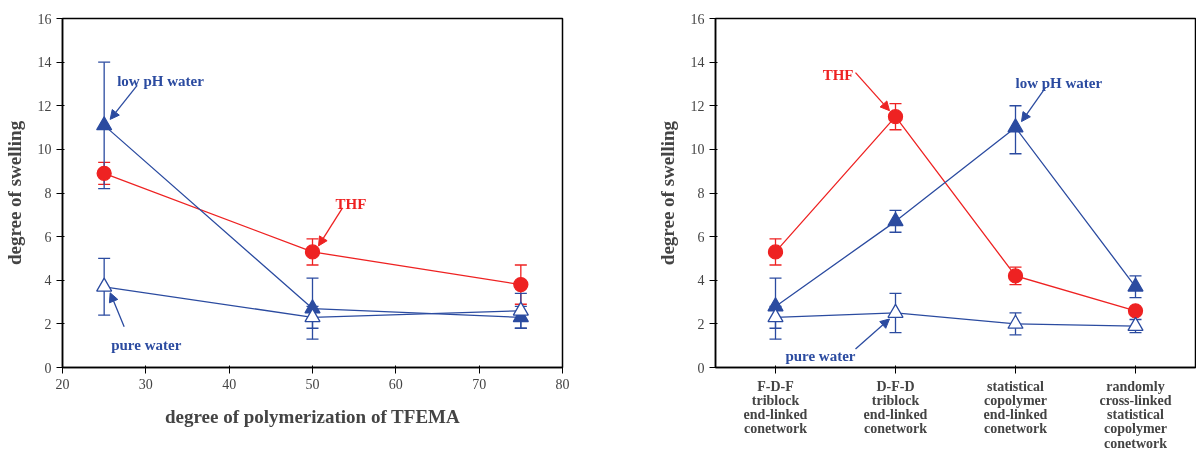  I want to click on x-tick-label: 50, so click(312, 384).